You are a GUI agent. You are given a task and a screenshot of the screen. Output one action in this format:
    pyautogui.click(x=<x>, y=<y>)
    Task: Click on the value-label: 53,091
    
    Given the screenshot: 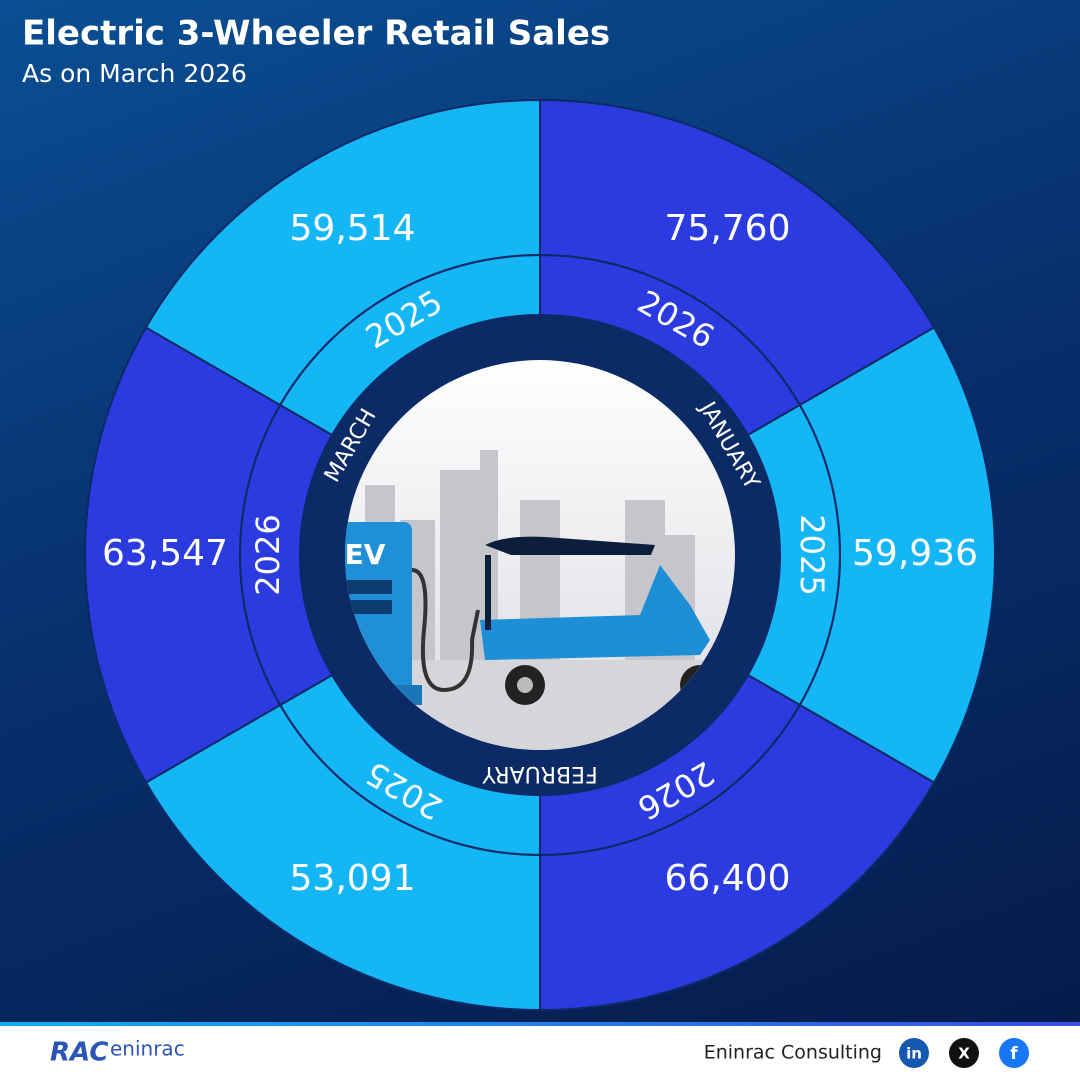 What is the action you would take?
    pyautogui.click(x=353, y=878)
    